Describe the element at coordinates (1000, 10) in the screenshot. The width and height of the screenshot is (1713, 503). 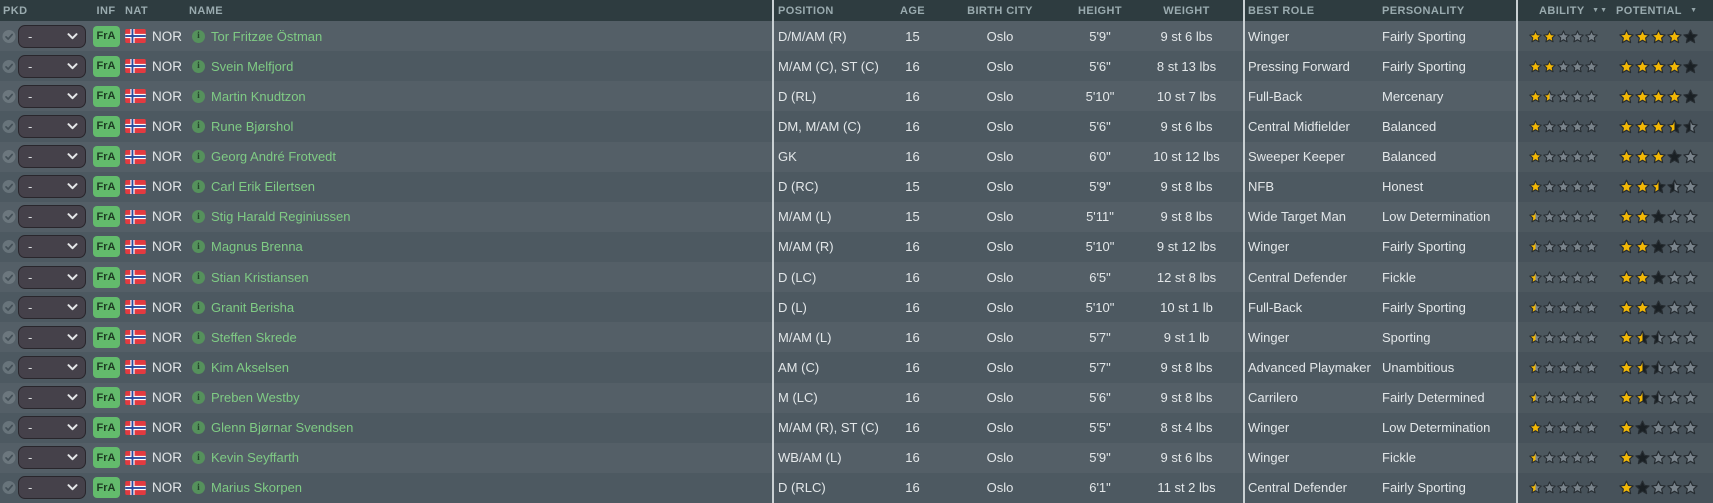
I see `column-header-birth-city: BIRTH CITY` at that location.